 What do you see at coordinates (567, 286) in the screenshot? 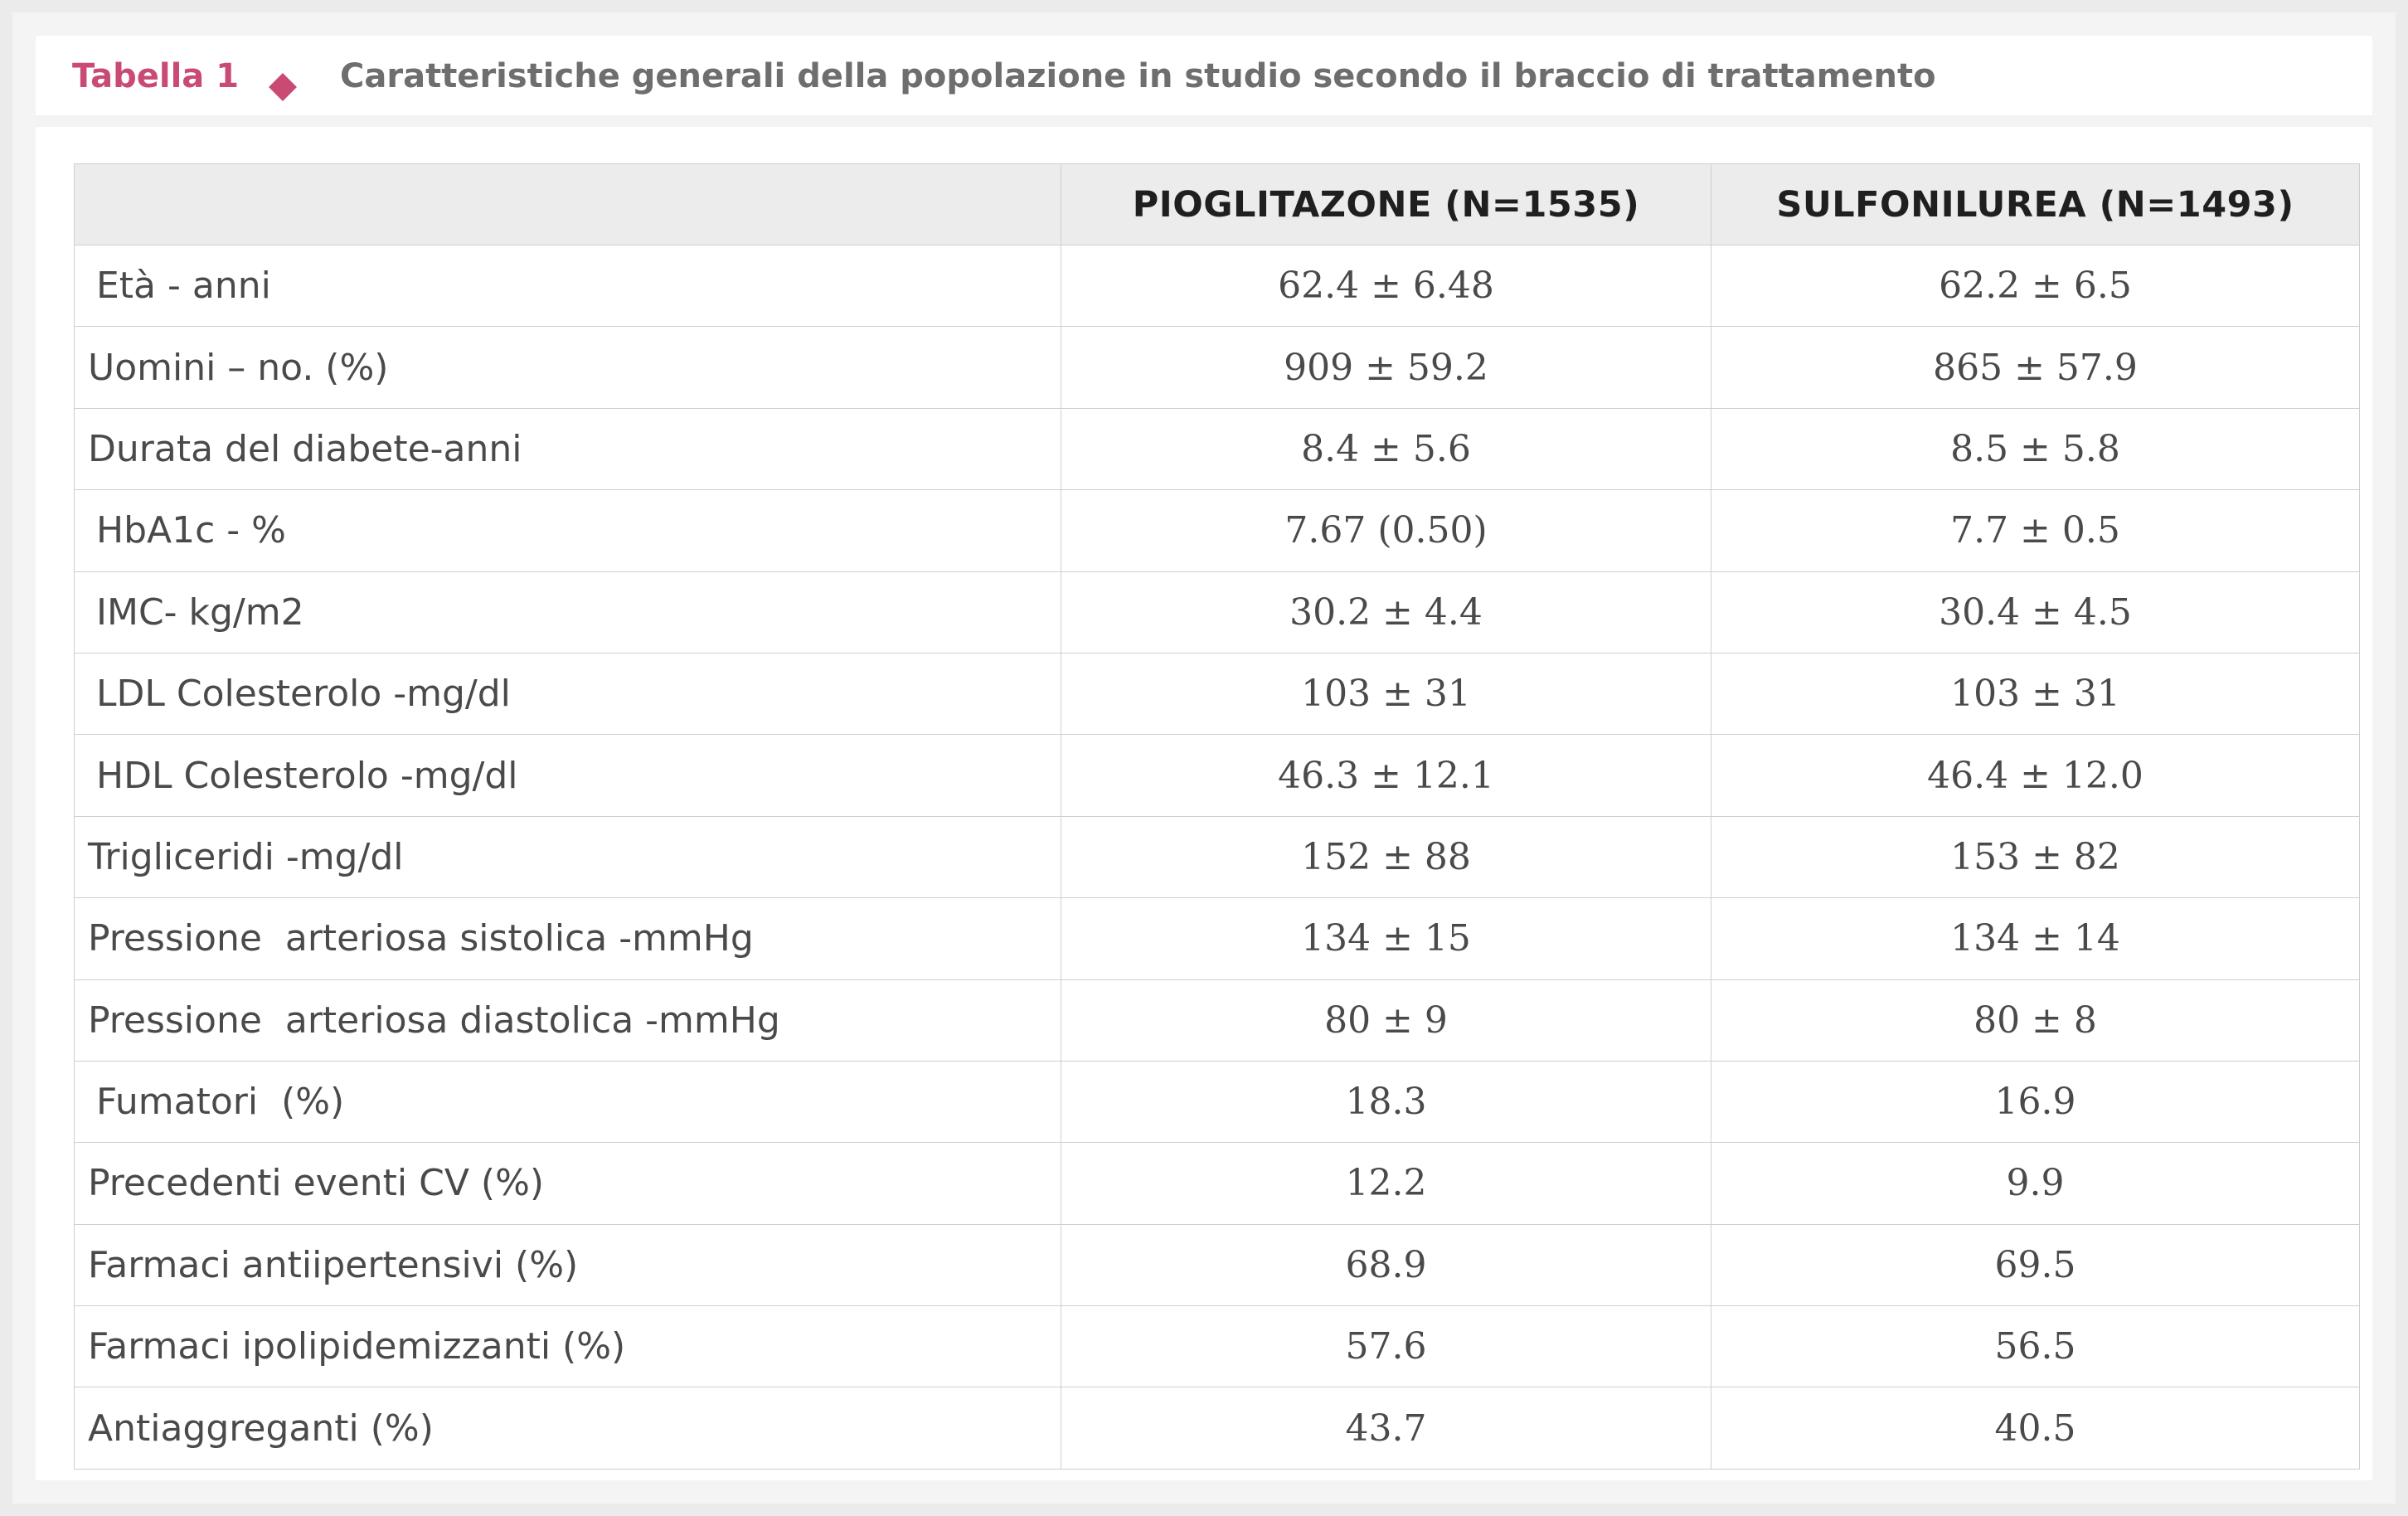
I see `row-label: Età - anni` at bounding box center [567, 286].